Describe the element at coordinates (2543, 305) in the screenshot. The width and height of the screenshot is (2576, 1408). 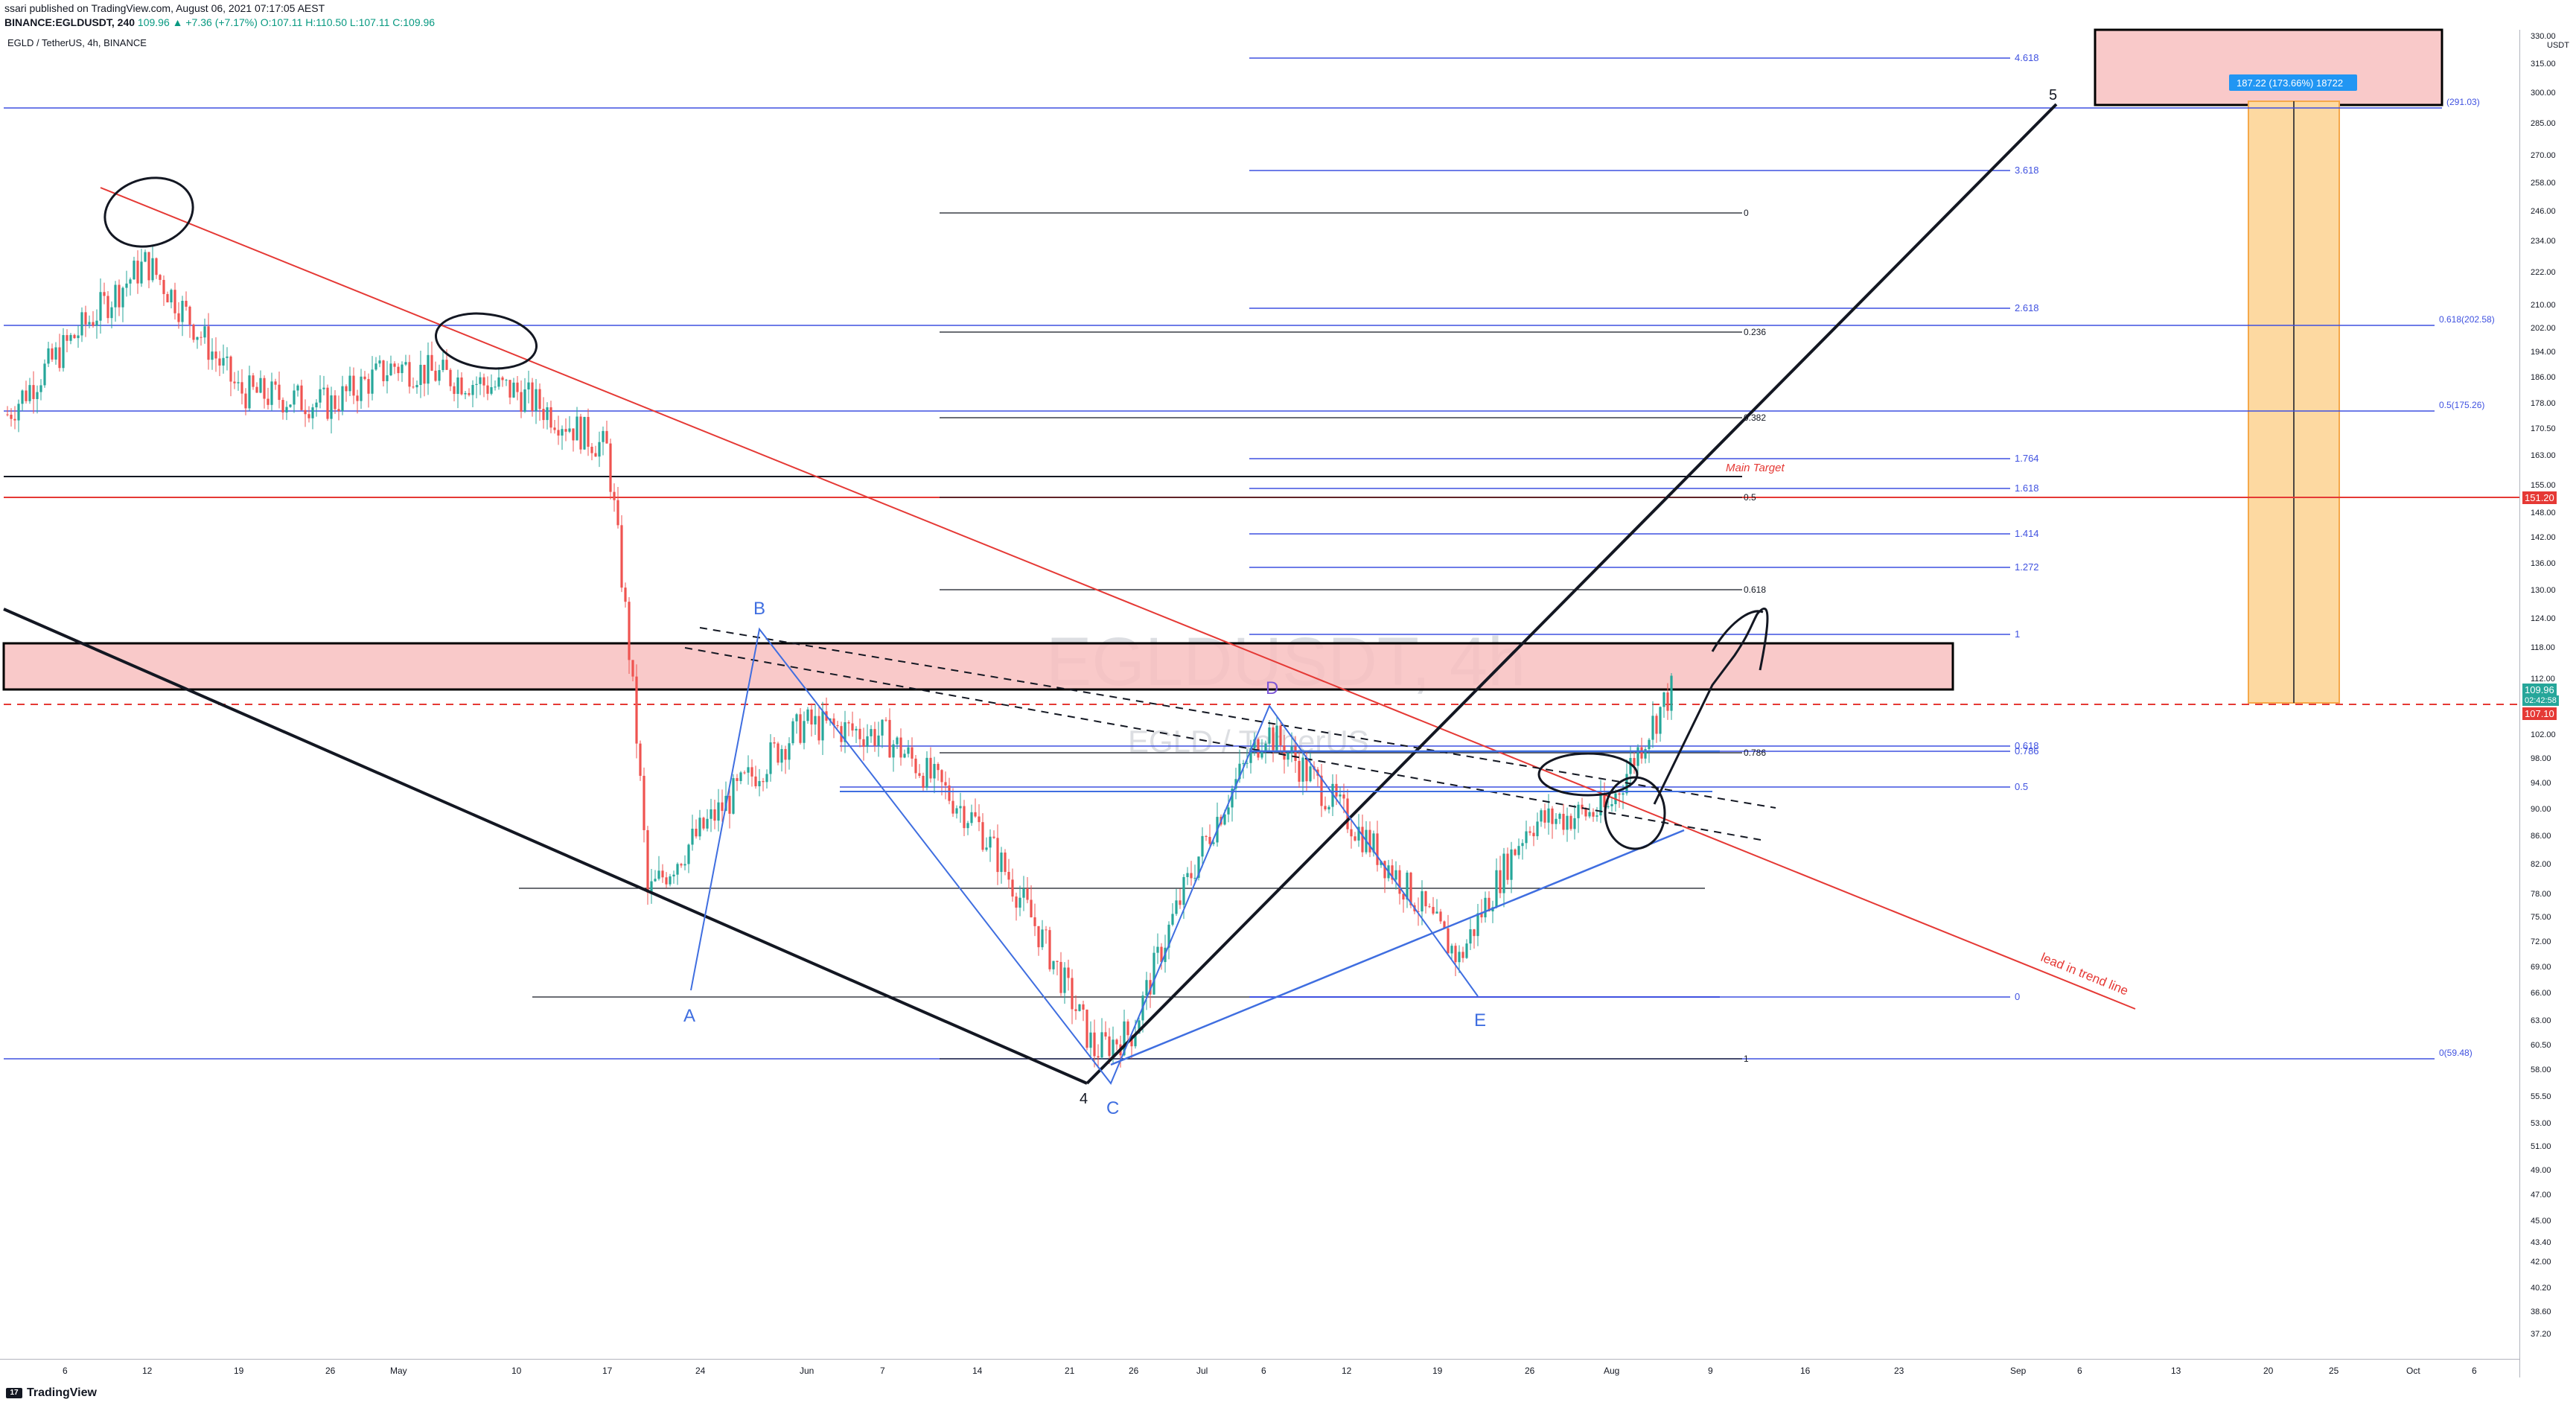
I see `price-tick-label: 210.00` at that location.